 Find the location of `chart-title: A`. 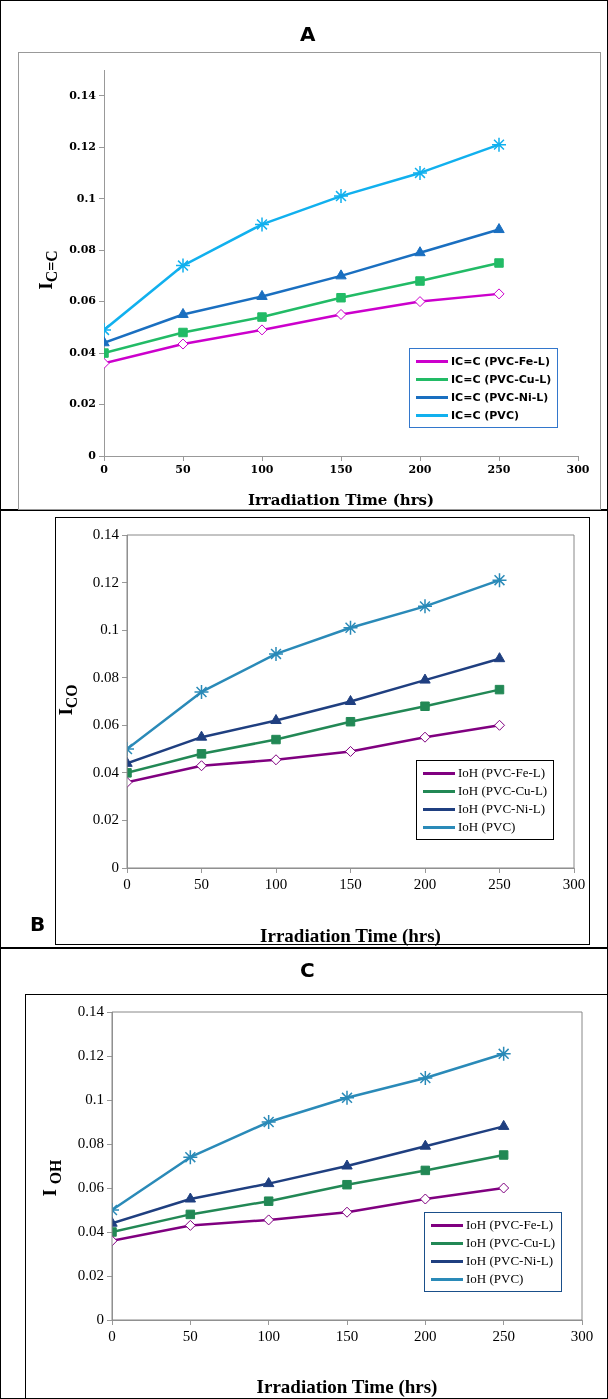

chart-title: A is located at coordinates (308, 34).